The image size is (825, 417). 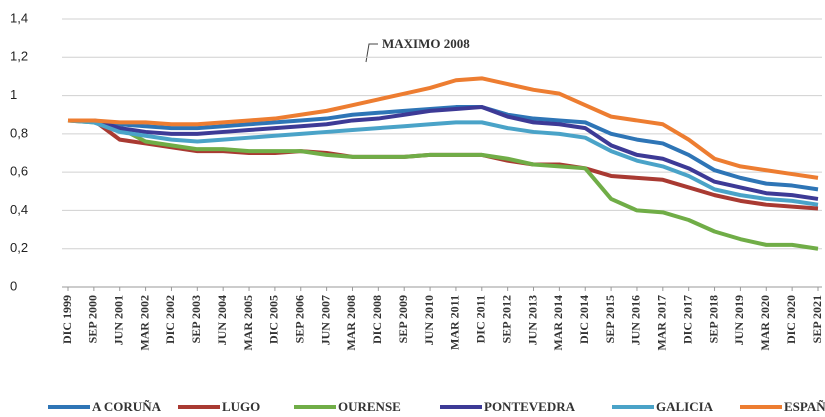 I want to click on x-tick-label: JUN 2016, so click(x=636, y=320).